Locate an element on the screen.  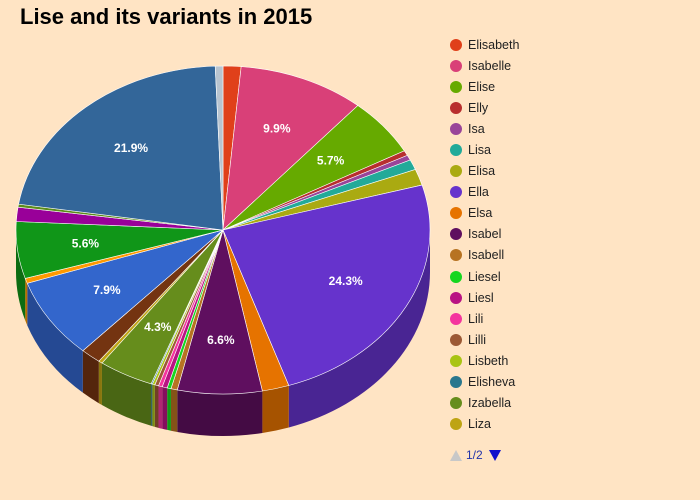
pager-text: 1/2 is located at coordinates (474, 455).